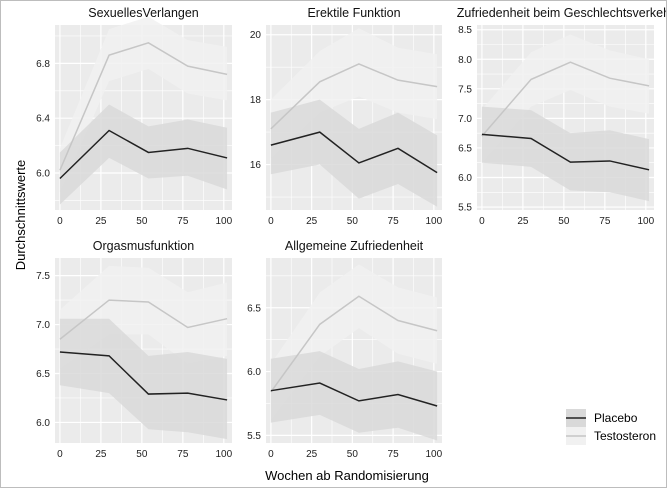 The image size is (667, 492). What do you see at coordinates (143, 13) in the screenshot?
I see `panel-title: SexuellesVerlangen` at bounding box center [143, 13].